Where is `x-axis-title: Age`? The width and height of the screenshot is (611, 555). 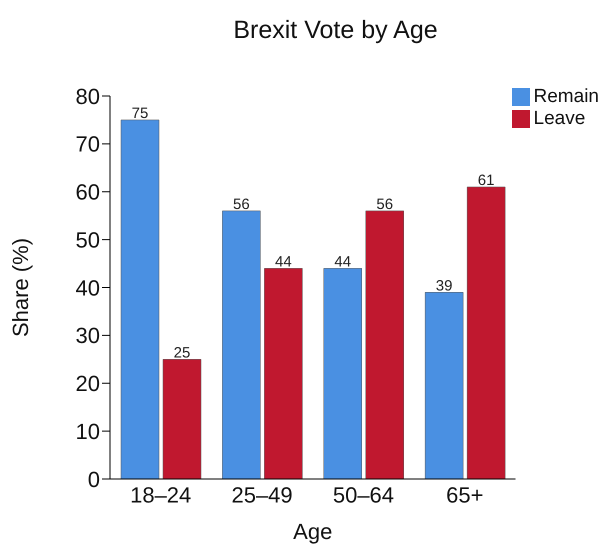
x-axis-title: Age is located at coordinates (312, 531).